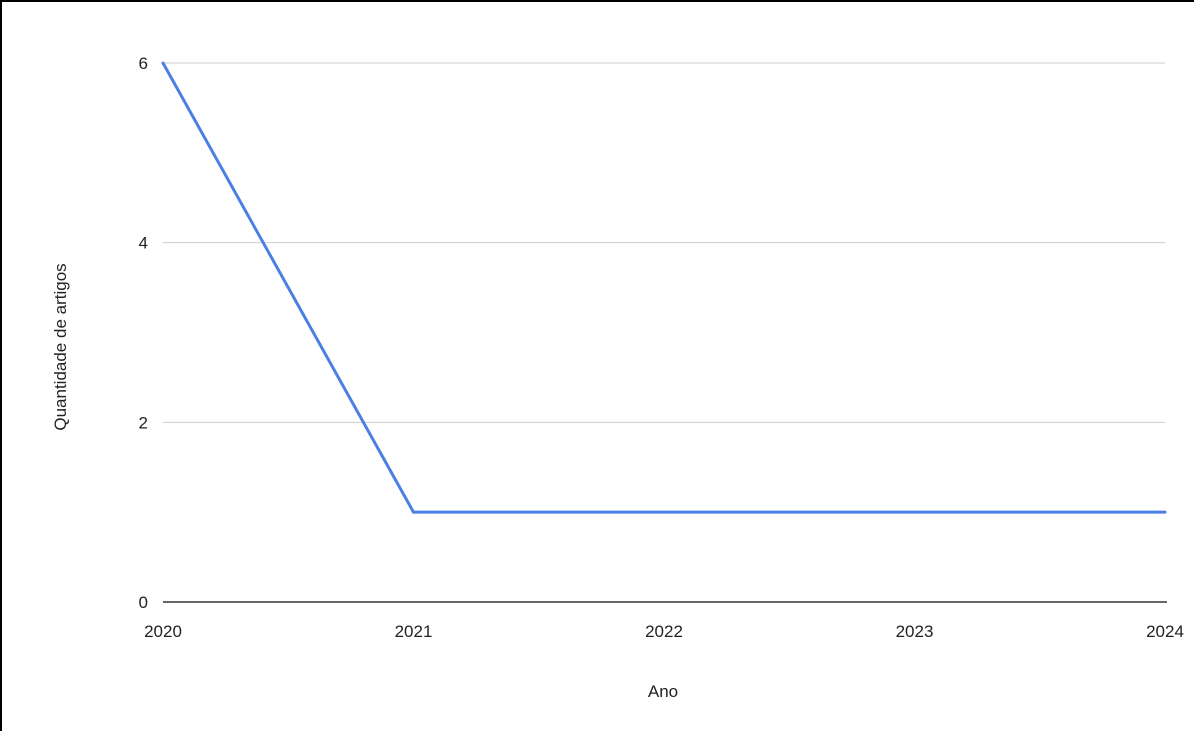  What do you see at coordinates (163, 631) in the screenshot?
I see `x-tick-label: 2020` at bounding box center [163, 631].